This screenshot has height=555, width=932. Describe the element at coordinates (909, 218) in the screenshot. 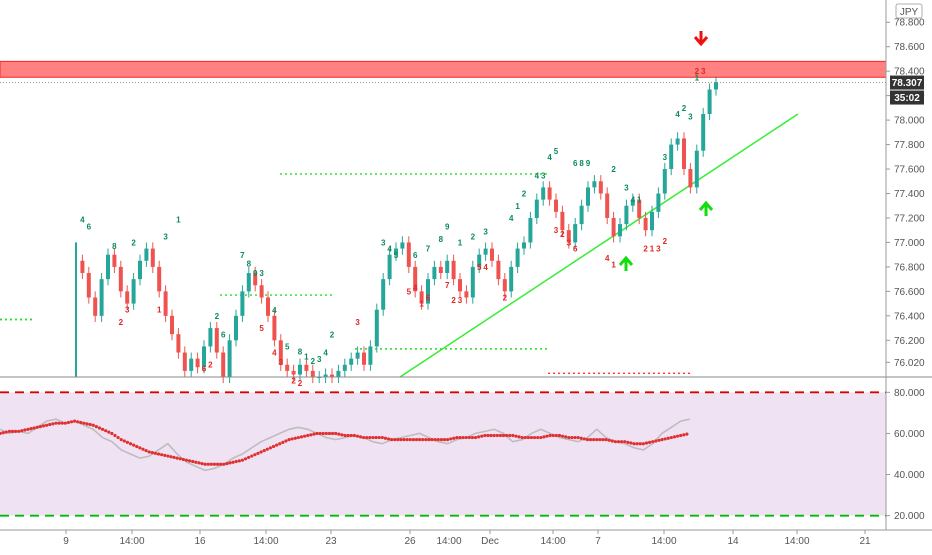

I see `price-tick-label: 77.200` at that location.